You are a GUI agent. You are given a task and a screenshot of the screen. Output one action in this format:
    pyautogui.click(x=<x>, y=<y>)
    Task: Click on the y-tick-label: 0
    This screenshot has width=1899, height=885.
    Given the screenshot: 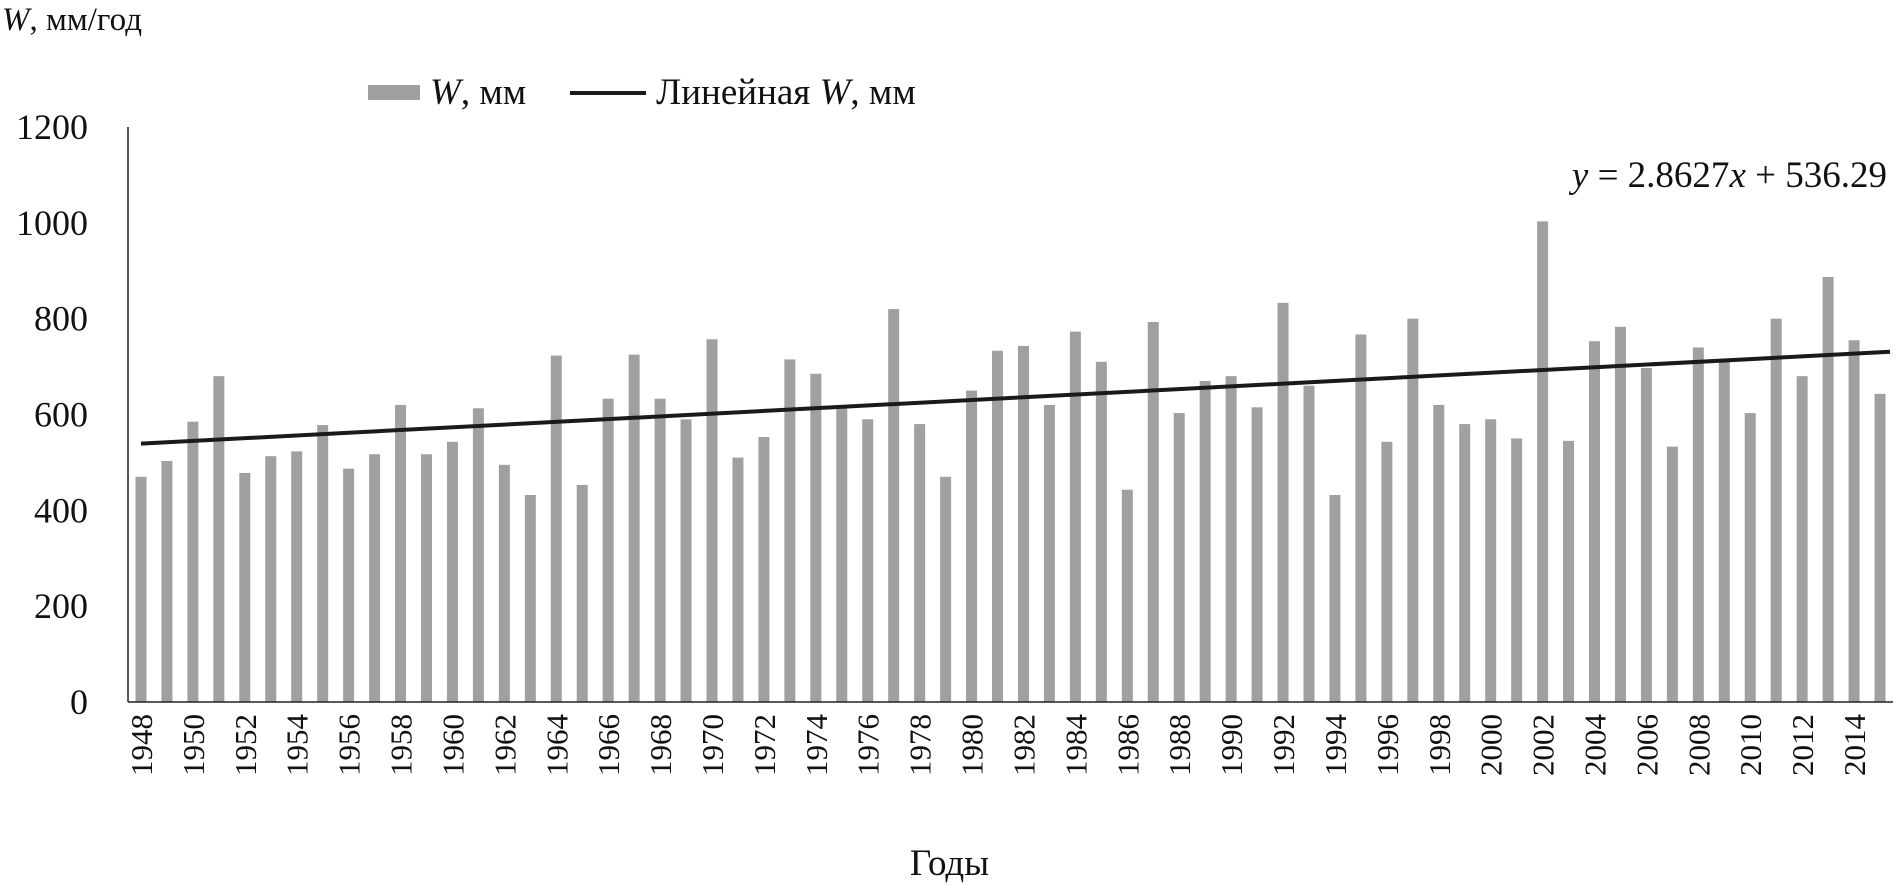 What is the action you would take?
    pyautogui.click(x=79, y=702)
    